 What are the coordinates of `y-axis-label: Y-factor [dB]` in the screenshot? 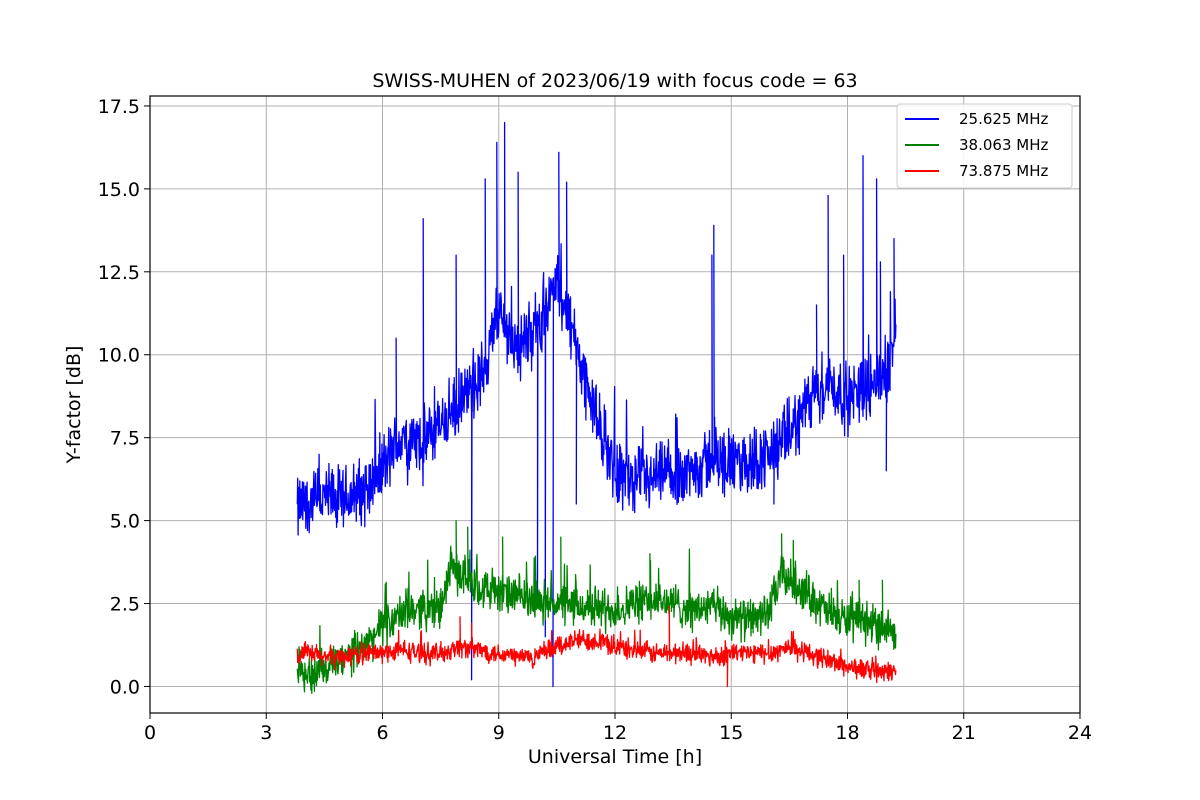 It's located at (74, 405).